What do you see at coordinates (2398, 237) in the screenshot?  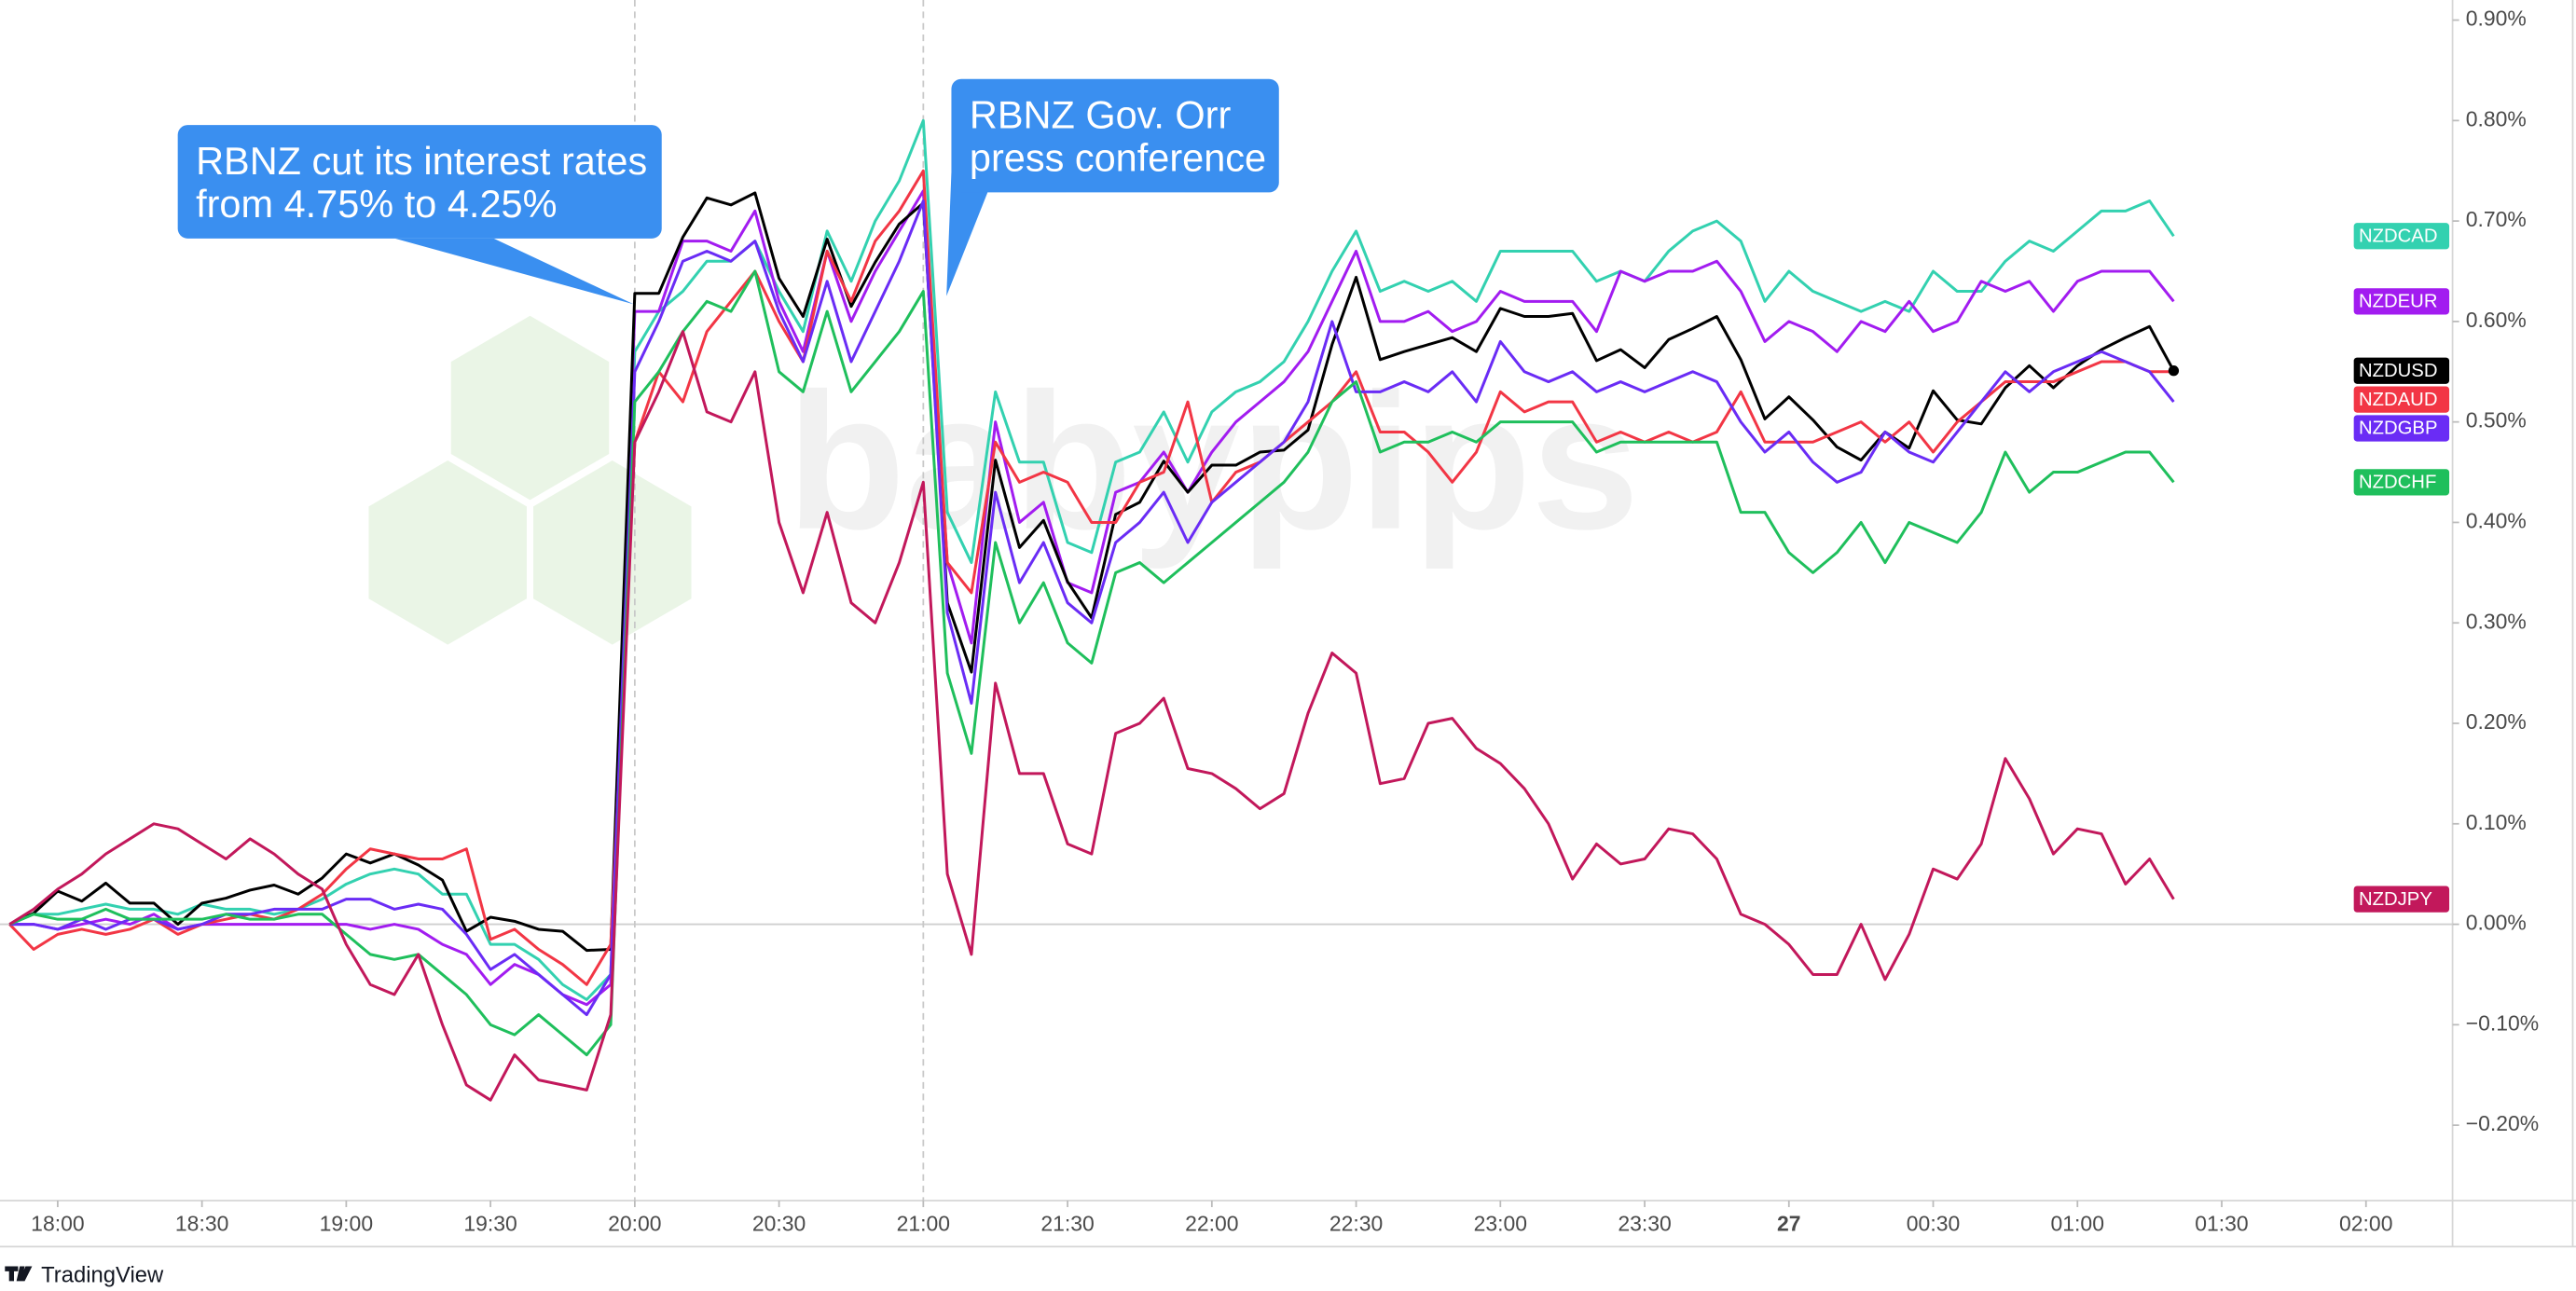 I see `legend-label: NZDCAD` at bounding box center [2398, 237].